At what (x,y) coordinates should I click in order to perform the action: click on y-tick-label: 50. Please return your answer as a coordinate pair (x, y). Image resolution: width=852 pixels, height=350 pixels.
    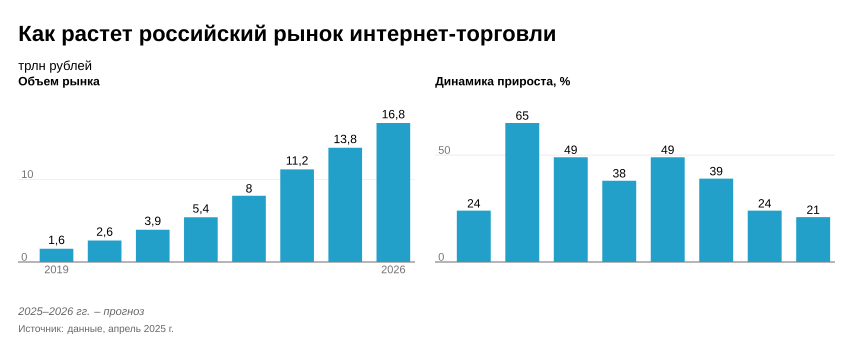
    Looking at the image, I should click on (444, 150).